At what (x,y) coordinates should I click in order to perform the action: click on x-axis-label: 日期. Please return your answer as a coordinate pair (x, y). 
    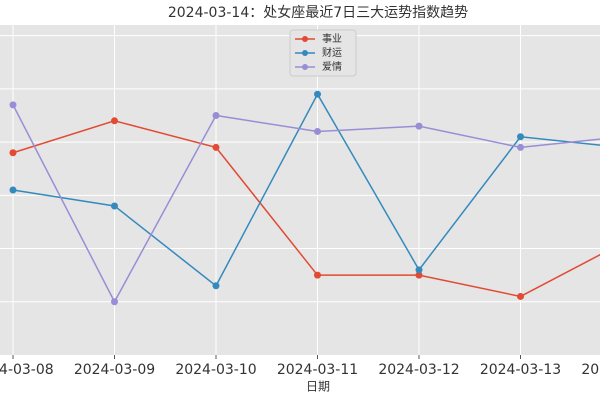
    Looking at the image, I should click on (318, 387).